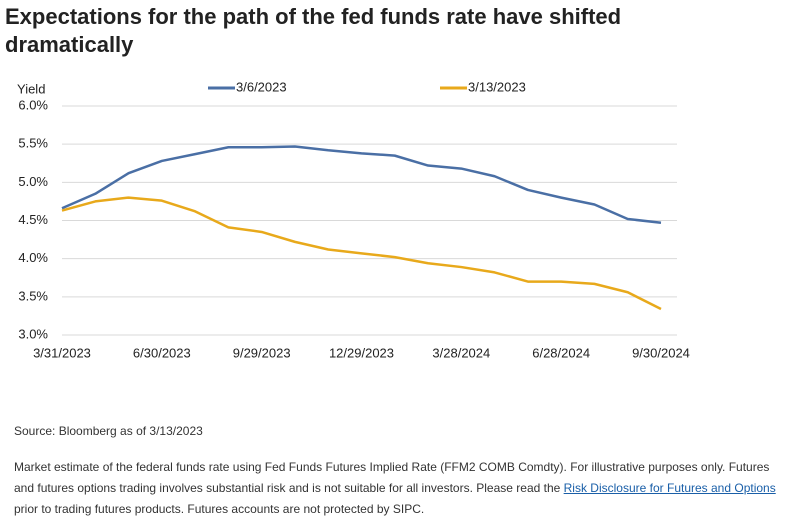 The height and width of the screenshot is (520, 800). Describe the element at coordinates (33, 104) in the screenshot. I see `y-tick-label: 6.0%` at that location.